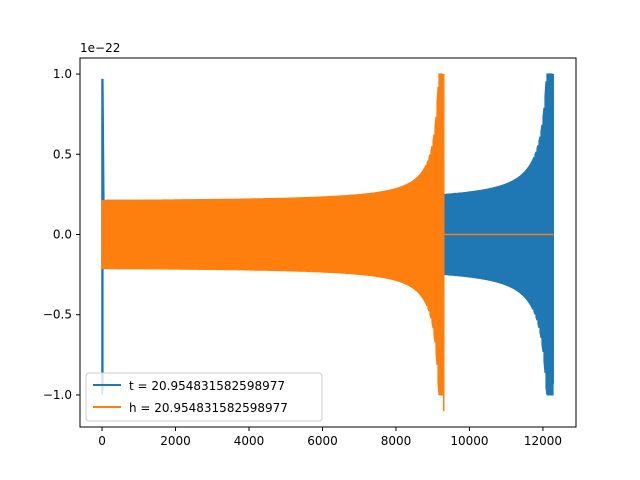  What do you see at coordinates (249, 441) in the screenshot?
I see `x-tick-label: 4000` at bounding box center [249, 441].